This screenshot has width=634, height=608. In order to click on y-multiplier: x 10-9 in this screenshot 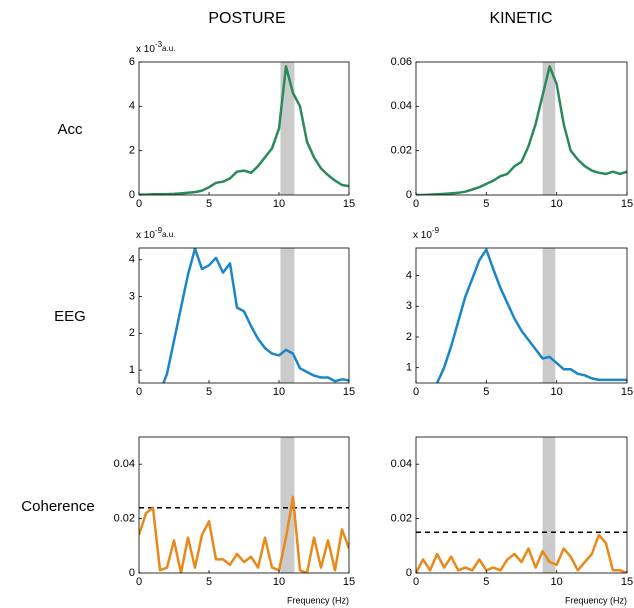, I will do `click(426, 233)`.